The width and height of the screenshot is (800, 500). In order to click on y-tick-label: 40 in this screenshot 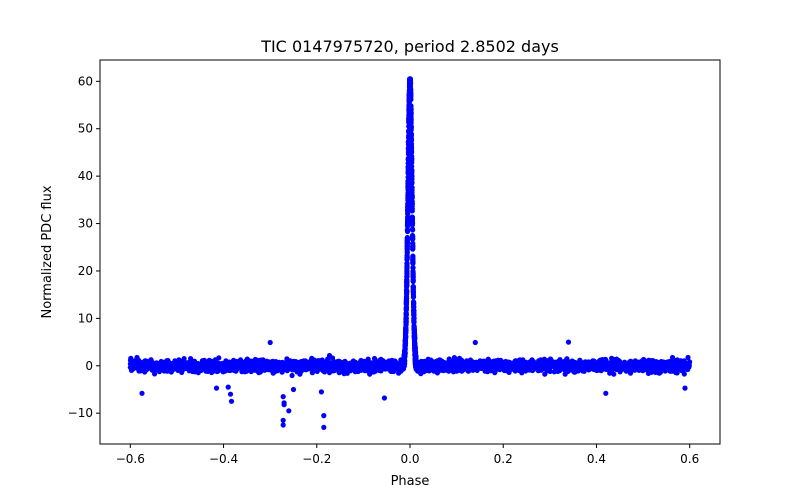, I will do `click(85, 176)`.